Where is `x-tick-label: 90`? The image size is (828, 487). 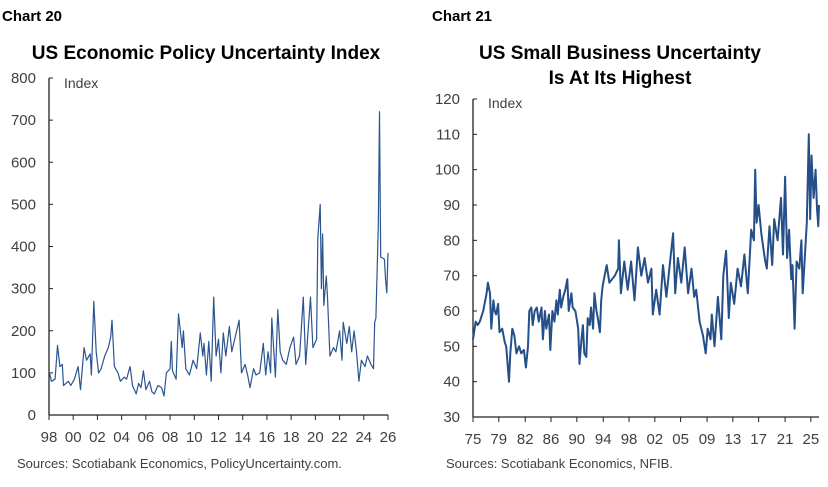
x-tick-label: 90 is located at coordinates (576, 439).